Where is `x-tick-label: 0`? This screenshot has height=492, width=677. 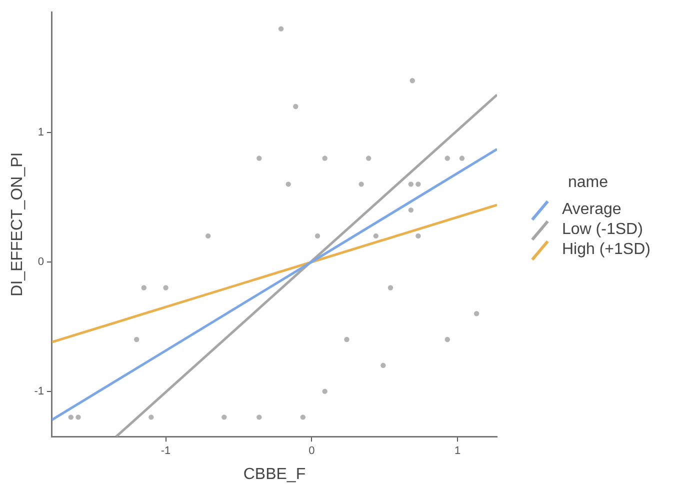 x-tick-label: 0 is located at coordinates (311, 451).